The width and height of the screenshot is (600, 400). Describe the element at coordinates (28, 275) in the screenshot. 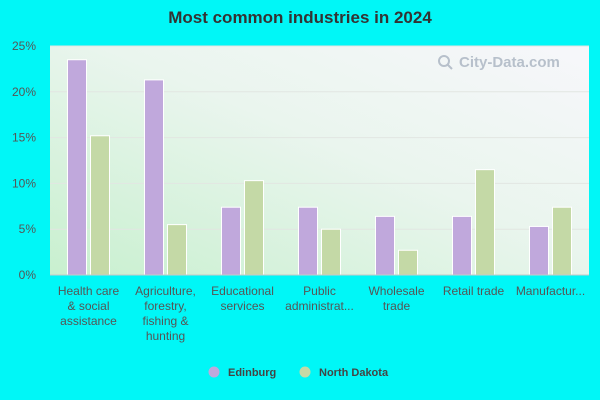

I see `y-tick-label: 0%` at that location.